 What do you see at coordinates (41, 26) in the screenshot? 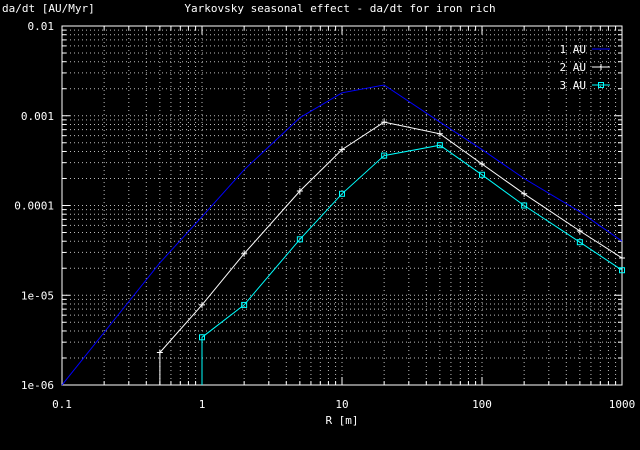
I see `y-tick-label: 0.01` at bounding box center [41, 26].